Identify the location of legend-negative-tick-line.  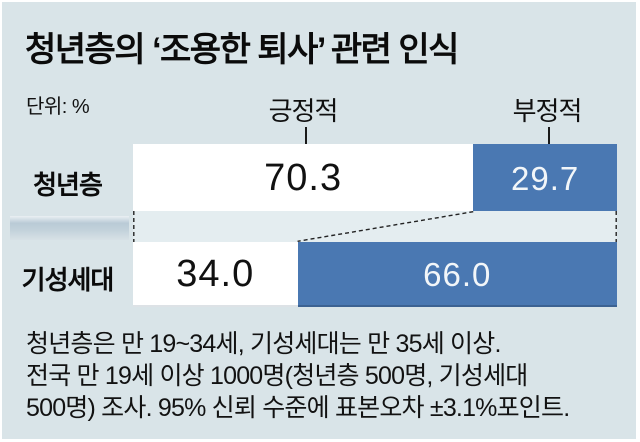
(549, 136).